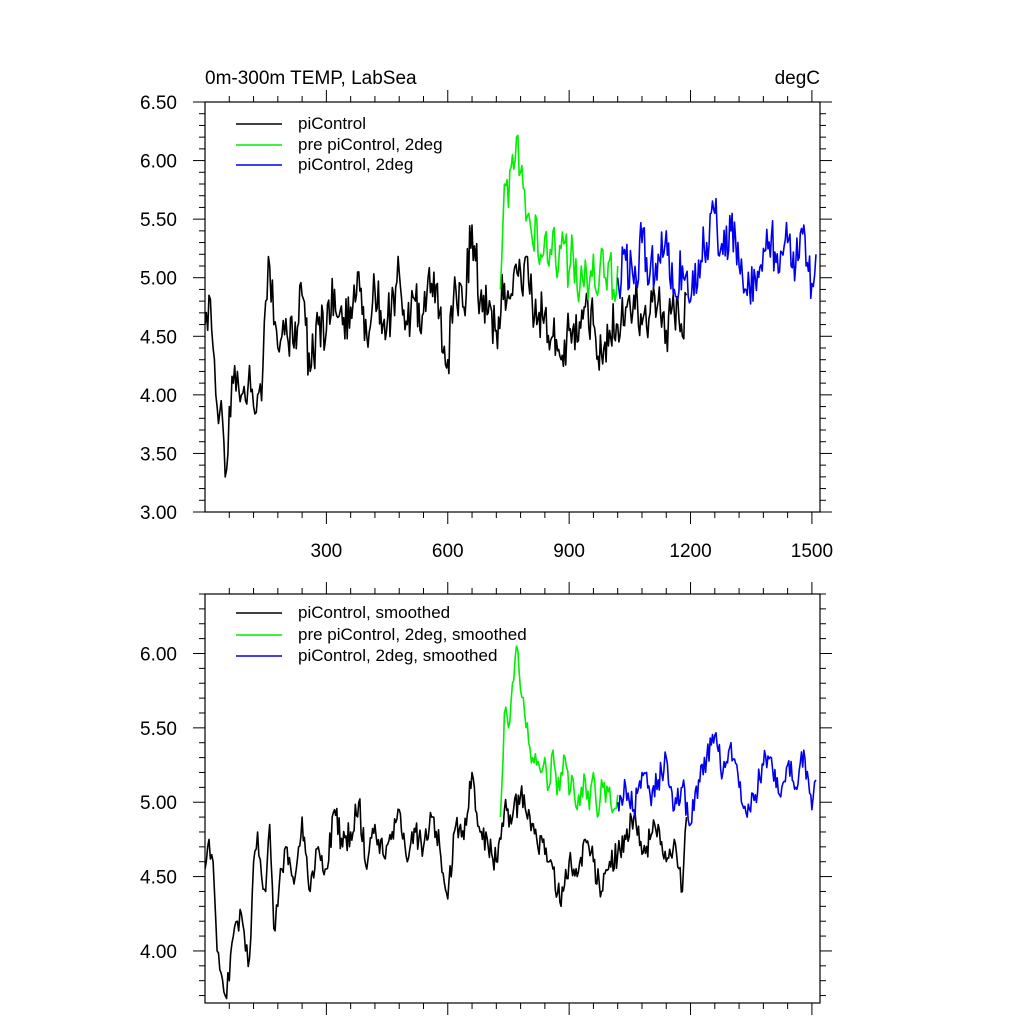 The image size is (1024, 1024). What do you see at coordinates (797, 78) in the screenshot?
I see `units-label: degC` at bounding box center [797, 78].